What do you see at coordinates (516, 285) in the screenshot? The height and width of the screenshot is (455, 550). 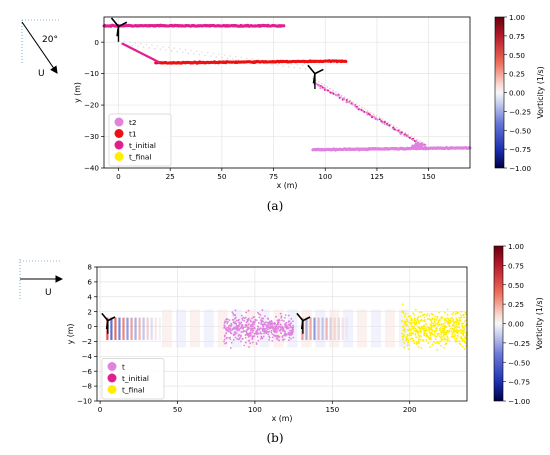 I see `colorbar-tick-label: 0.50` at bounding box center [516, 285].